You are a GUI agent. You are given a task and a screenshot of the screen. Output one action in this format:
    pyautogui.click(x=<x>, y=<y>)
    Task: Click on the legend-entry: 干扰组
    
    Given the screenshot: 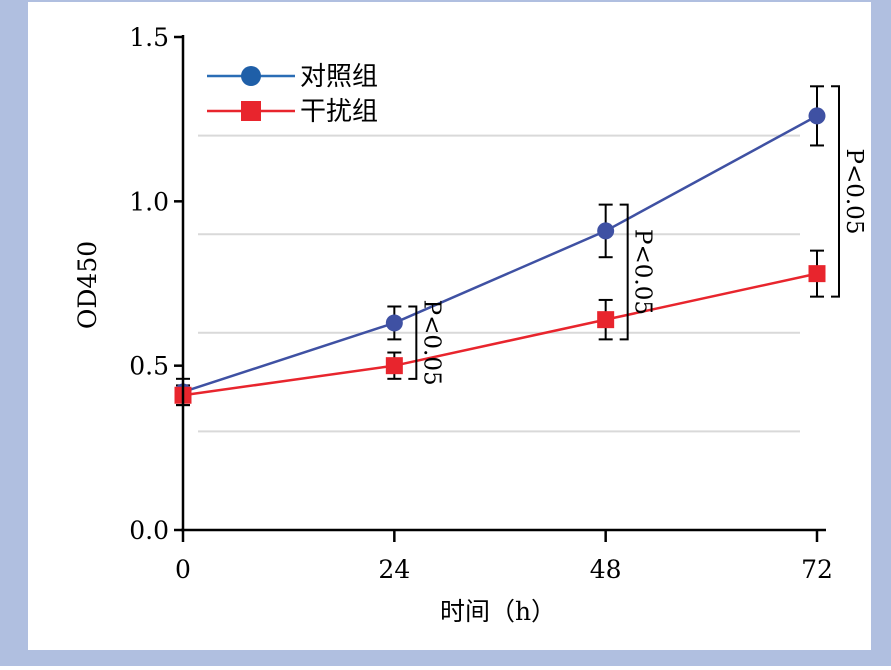 What is the action you would take?
    pyautogui.click(x=292, y=112)
    